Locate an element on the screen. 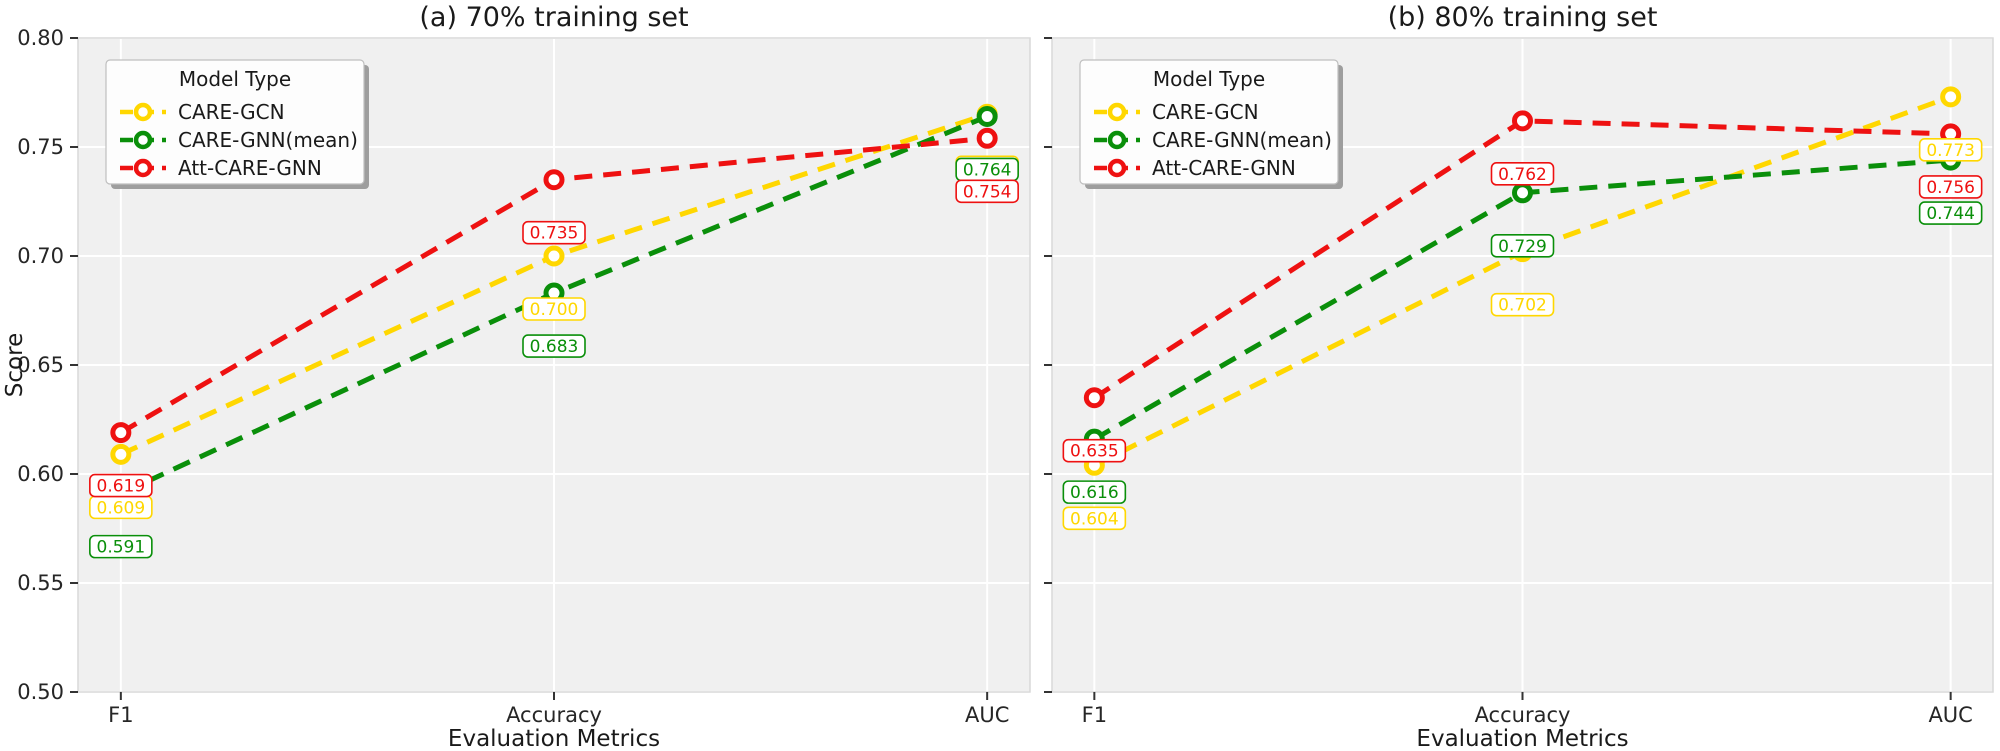 The height and width of the screenshot is (751, 2000). data-point-label: 0.744 is located at coordinates (1950, 214).